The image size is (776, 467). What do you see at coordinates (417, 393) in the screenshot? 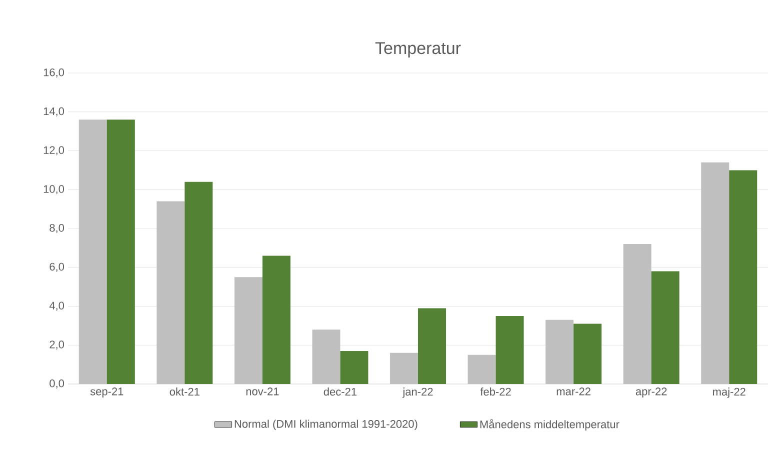
I see `x-tick-label: jan-22` at bounding box center [417, 393].